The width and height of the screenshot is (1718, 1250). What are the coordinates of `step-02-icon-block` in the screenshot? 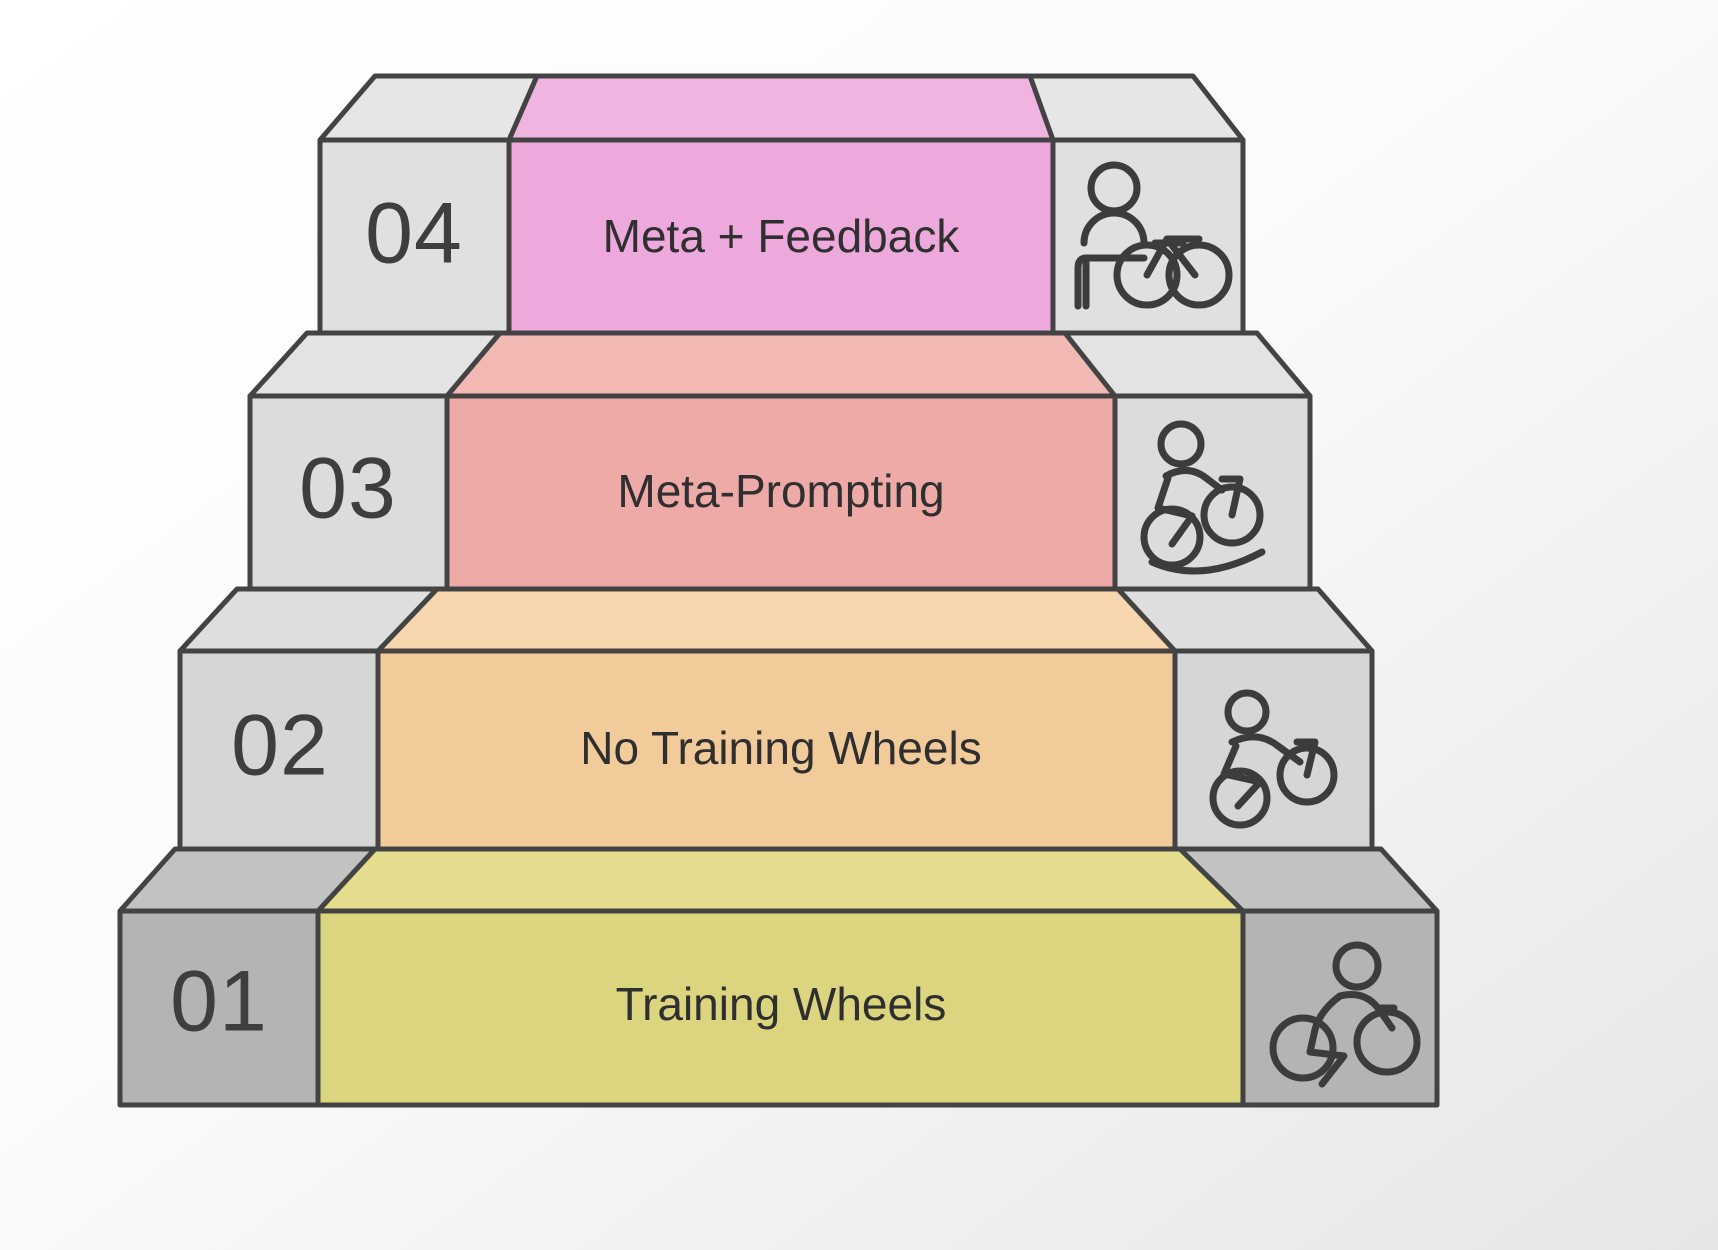 It's located at (1273, 751).